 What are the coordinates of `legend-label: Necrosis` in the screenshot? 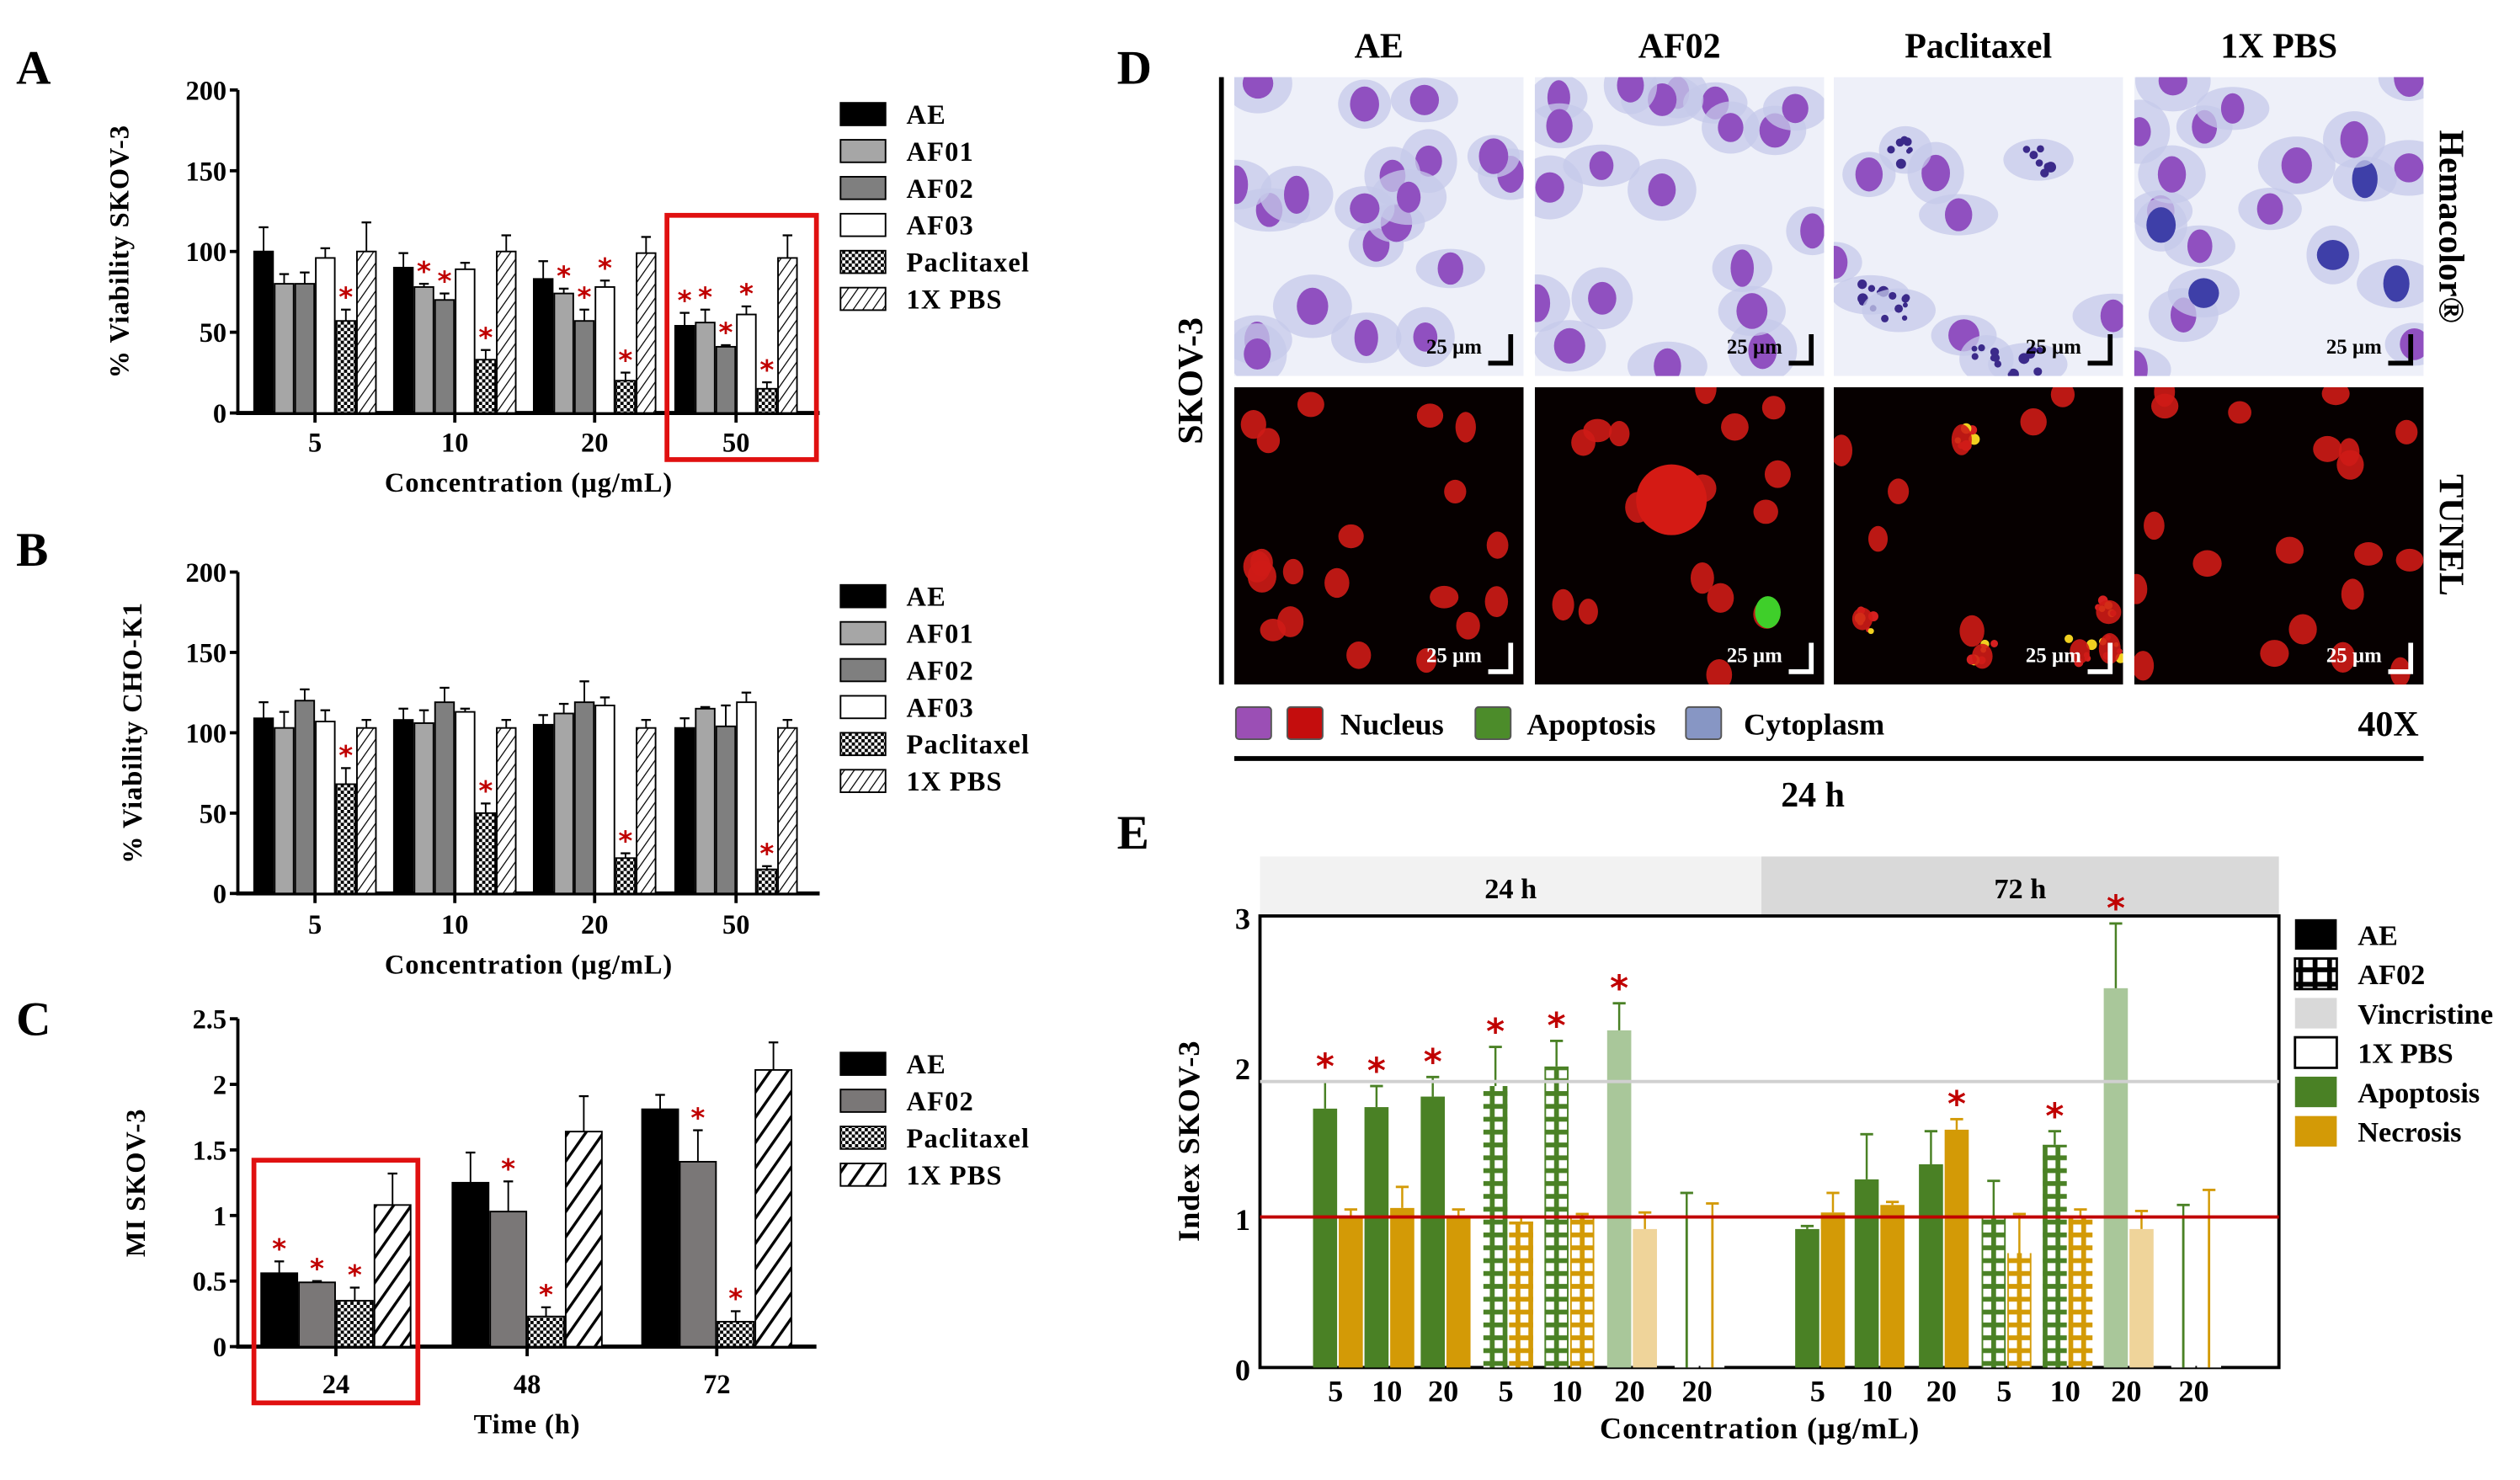 It's located at (2409, 1132).